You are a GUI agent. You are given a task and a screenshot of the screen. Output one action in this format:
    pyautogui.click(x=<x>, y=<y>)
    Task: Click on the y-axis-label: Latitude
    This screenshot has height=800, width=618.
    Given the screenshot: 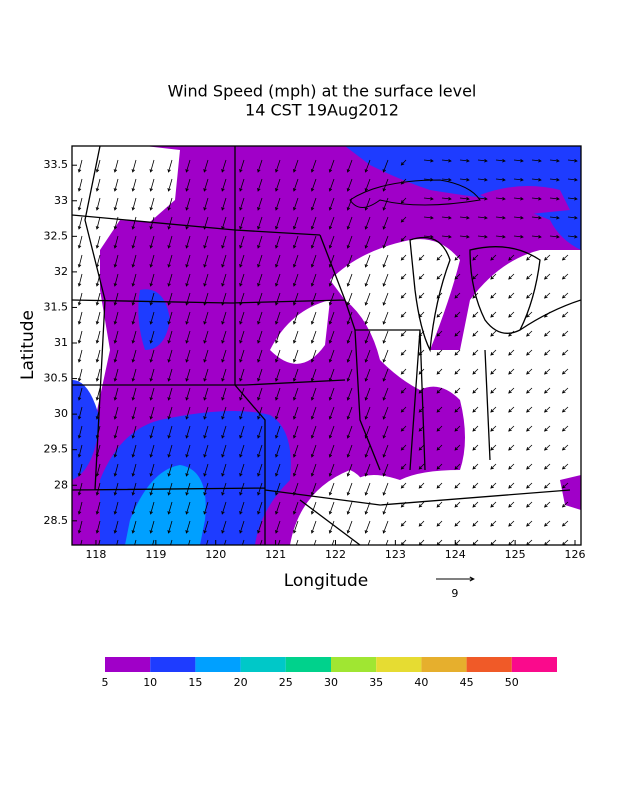 What is the action you would take?
    pyautogui.click(x=28, y=345)
    